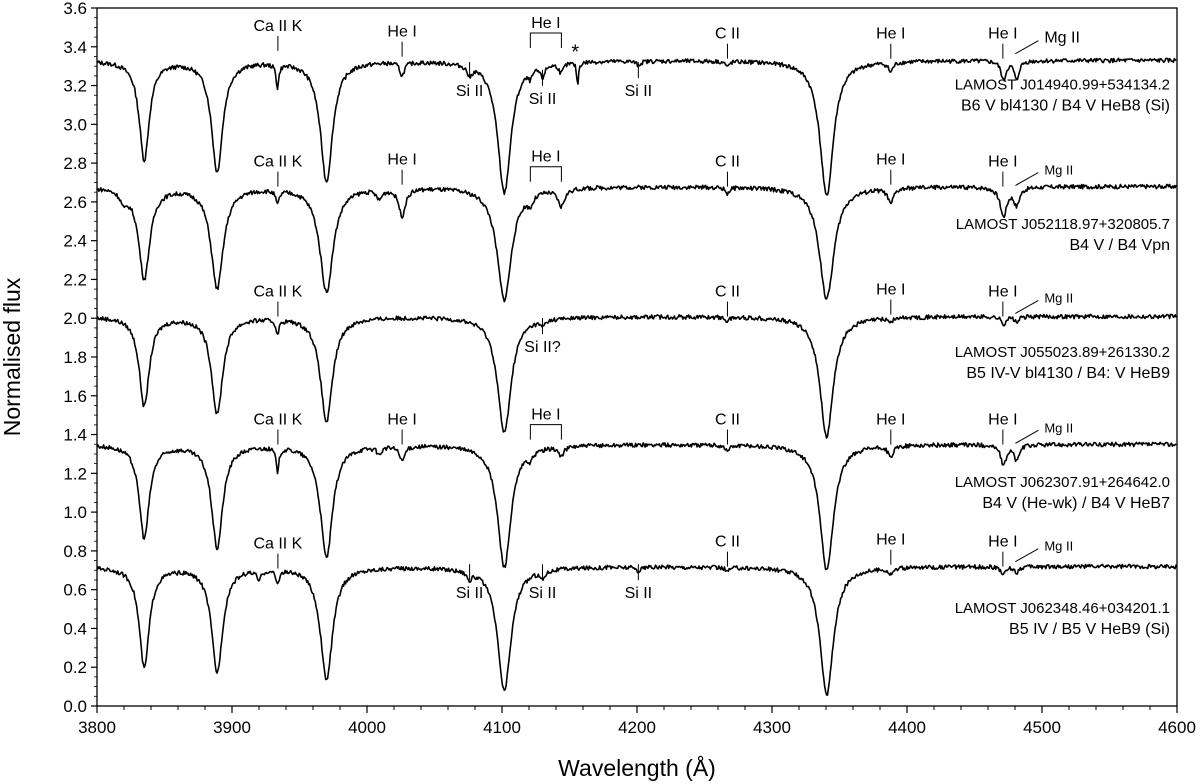 This screenshot has height=784, width=1200. I want to click on y-tick-label: 2.8, so click(75, 163).